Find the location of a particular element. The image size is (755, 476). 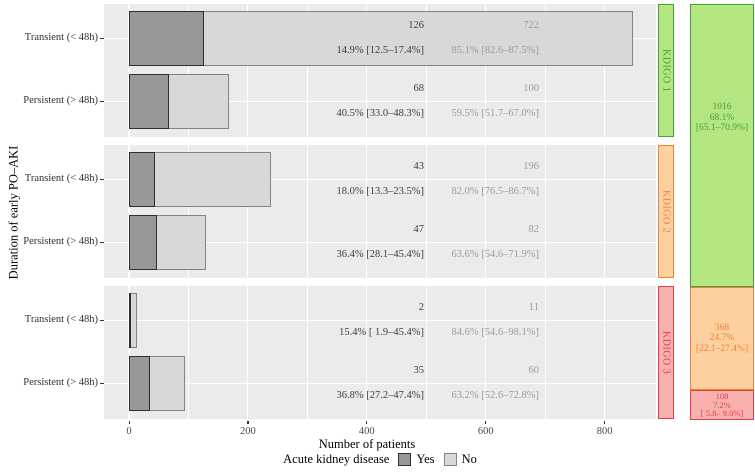

legend-swatch-yes-icon is located at coordinates (405, 459).